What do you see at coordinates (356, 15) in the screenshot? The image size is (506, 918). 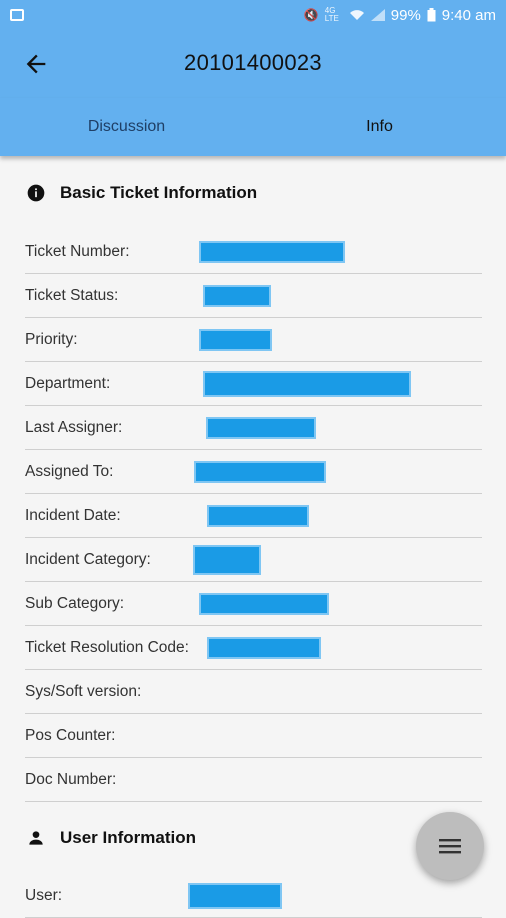 I see `wifi-icon` at bounding box center [356, 15].